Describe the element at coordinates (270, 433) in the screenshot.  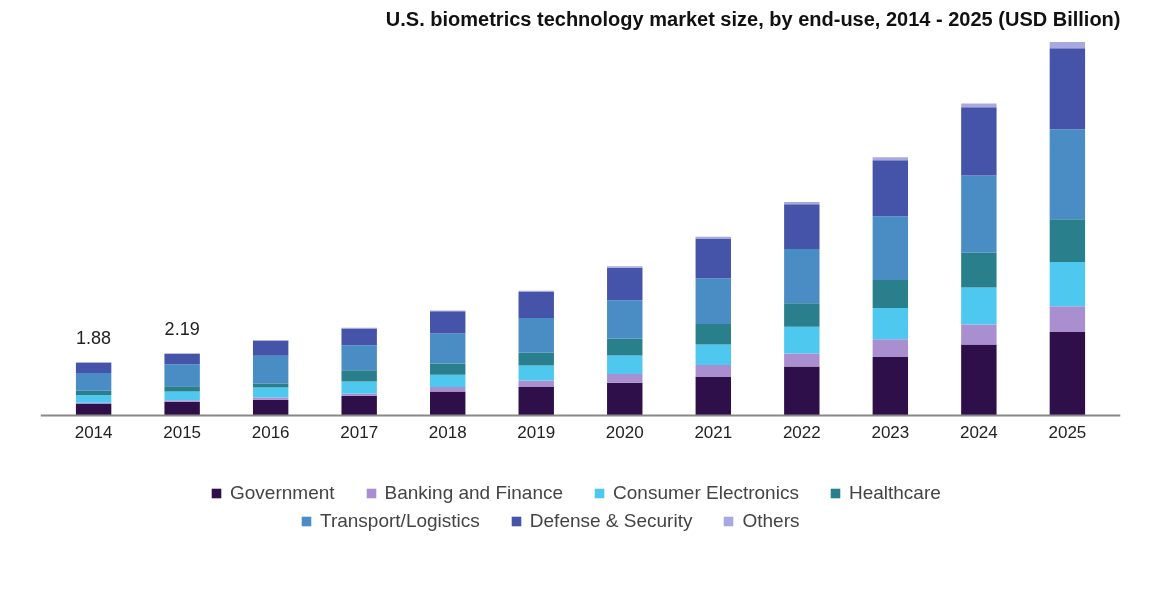
I see `x-tick-label: 2016` at that location.